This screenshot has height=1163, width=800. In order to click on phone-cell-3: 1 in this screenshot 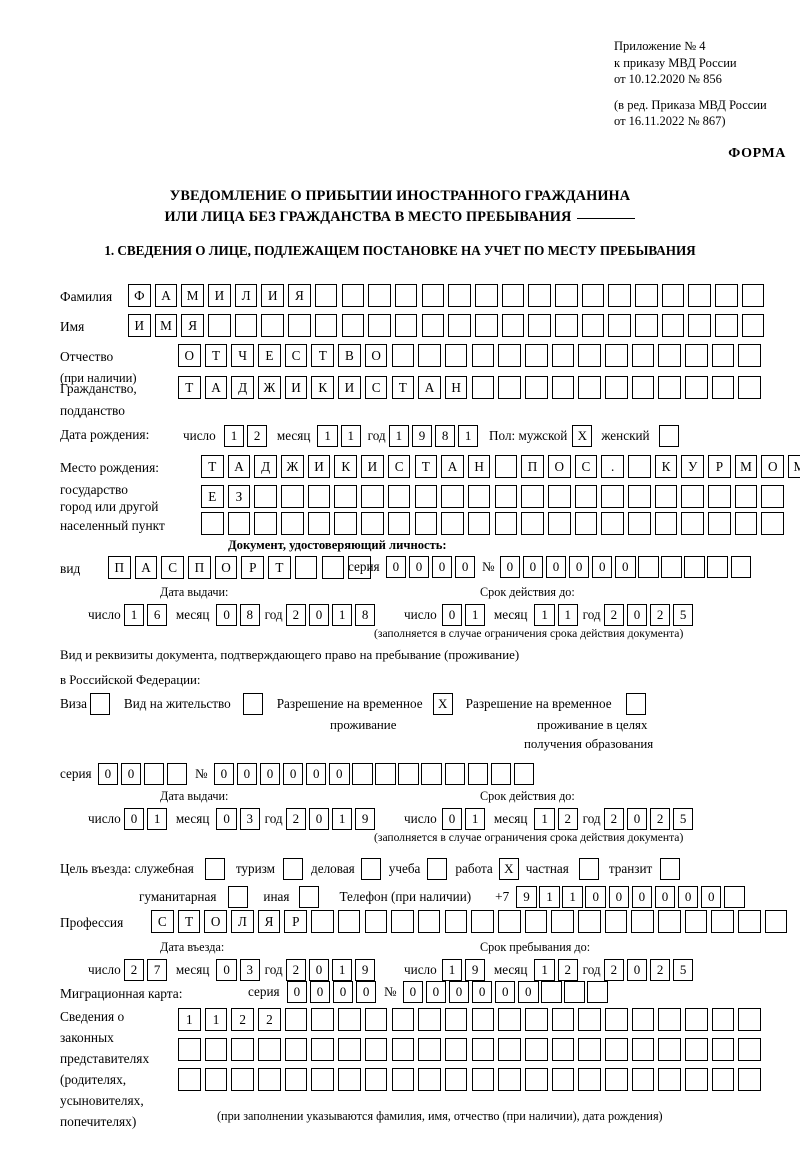, I will do `click(572, 897)`.